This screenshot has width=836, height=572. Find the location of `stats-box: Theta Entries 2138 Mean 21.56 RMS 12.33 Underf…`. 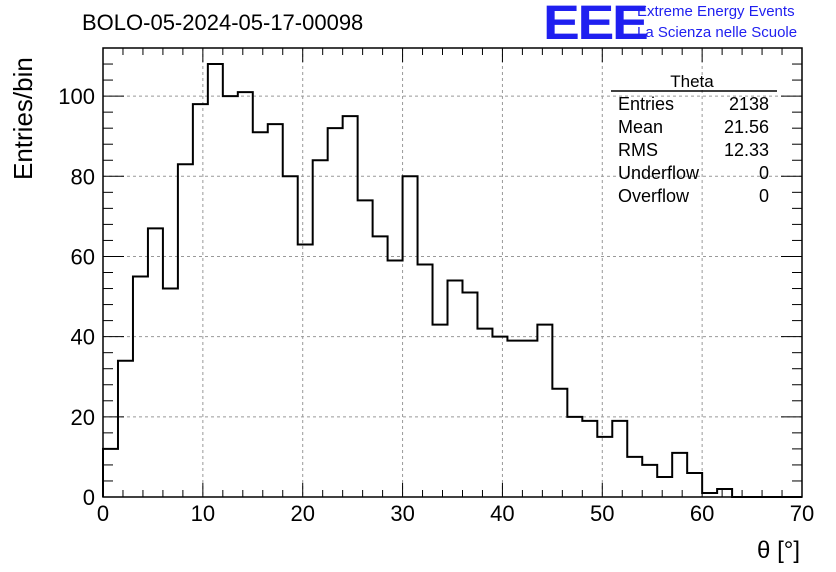

stats-box: Theta Entries 2138 Mean 21.56 RMS 12.33 Underf… is located at coordinates (694, 139).